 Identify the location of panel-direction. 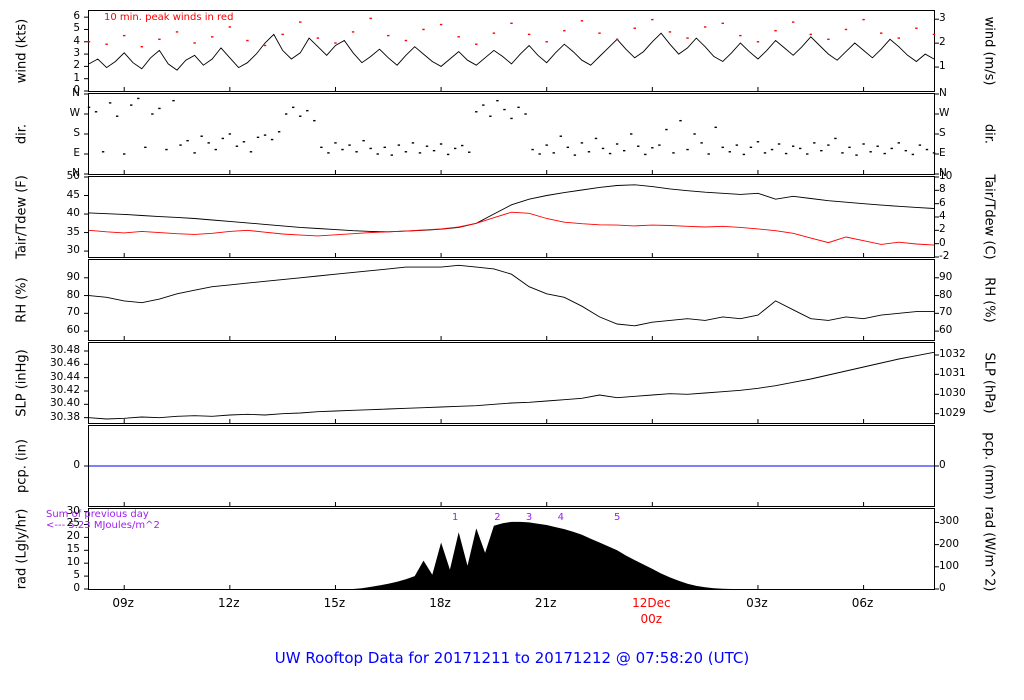
(511, 134).